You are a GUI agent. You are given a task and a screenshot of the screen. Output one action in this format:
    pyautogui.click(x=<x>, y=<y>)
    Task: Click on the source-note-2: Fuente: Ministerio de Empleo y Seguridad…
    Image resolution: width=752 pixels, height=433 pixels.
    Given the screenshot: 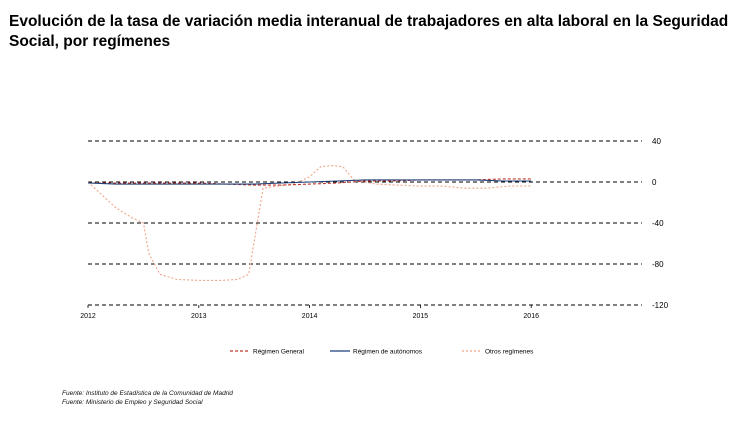 What is the action you would take?
    pyautogui.click(x=132, y=402)
    